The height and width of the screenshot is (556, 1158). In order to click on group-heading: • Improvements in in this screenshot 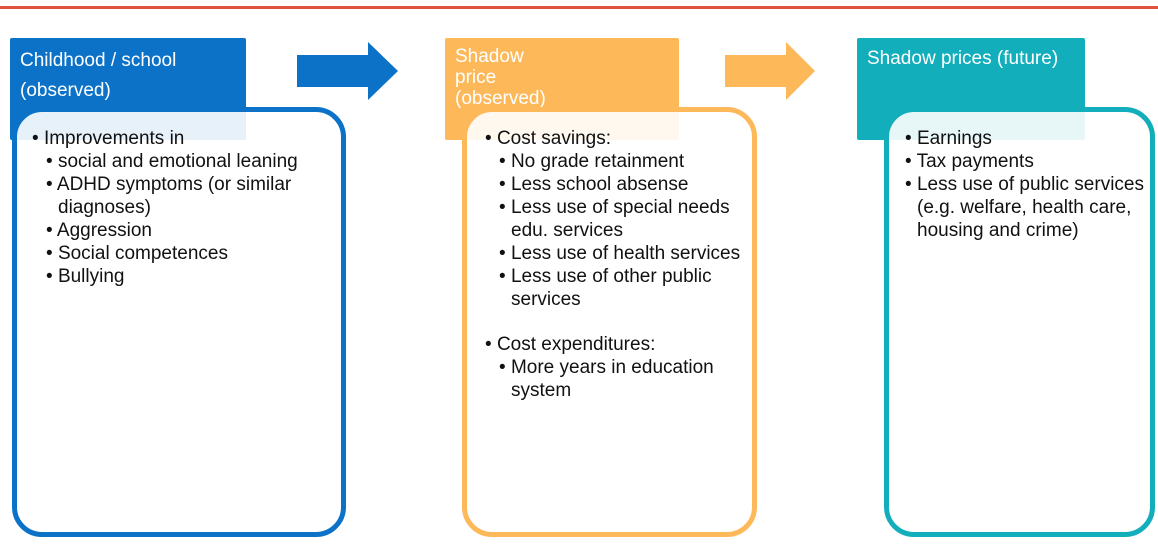, I will do `click(182, 138)`.